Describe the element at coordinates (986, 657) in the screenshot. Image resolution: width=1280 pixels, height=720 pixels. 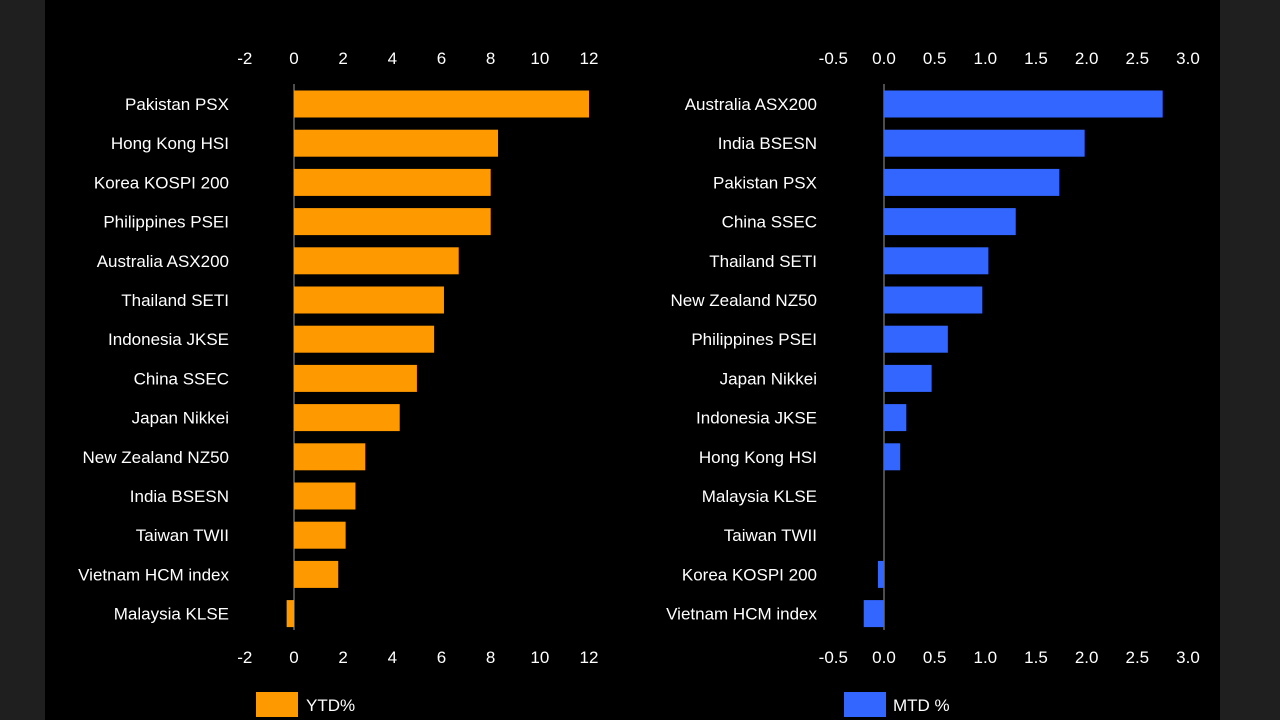
I see `bottom-tick-label: 1.0` at that location.